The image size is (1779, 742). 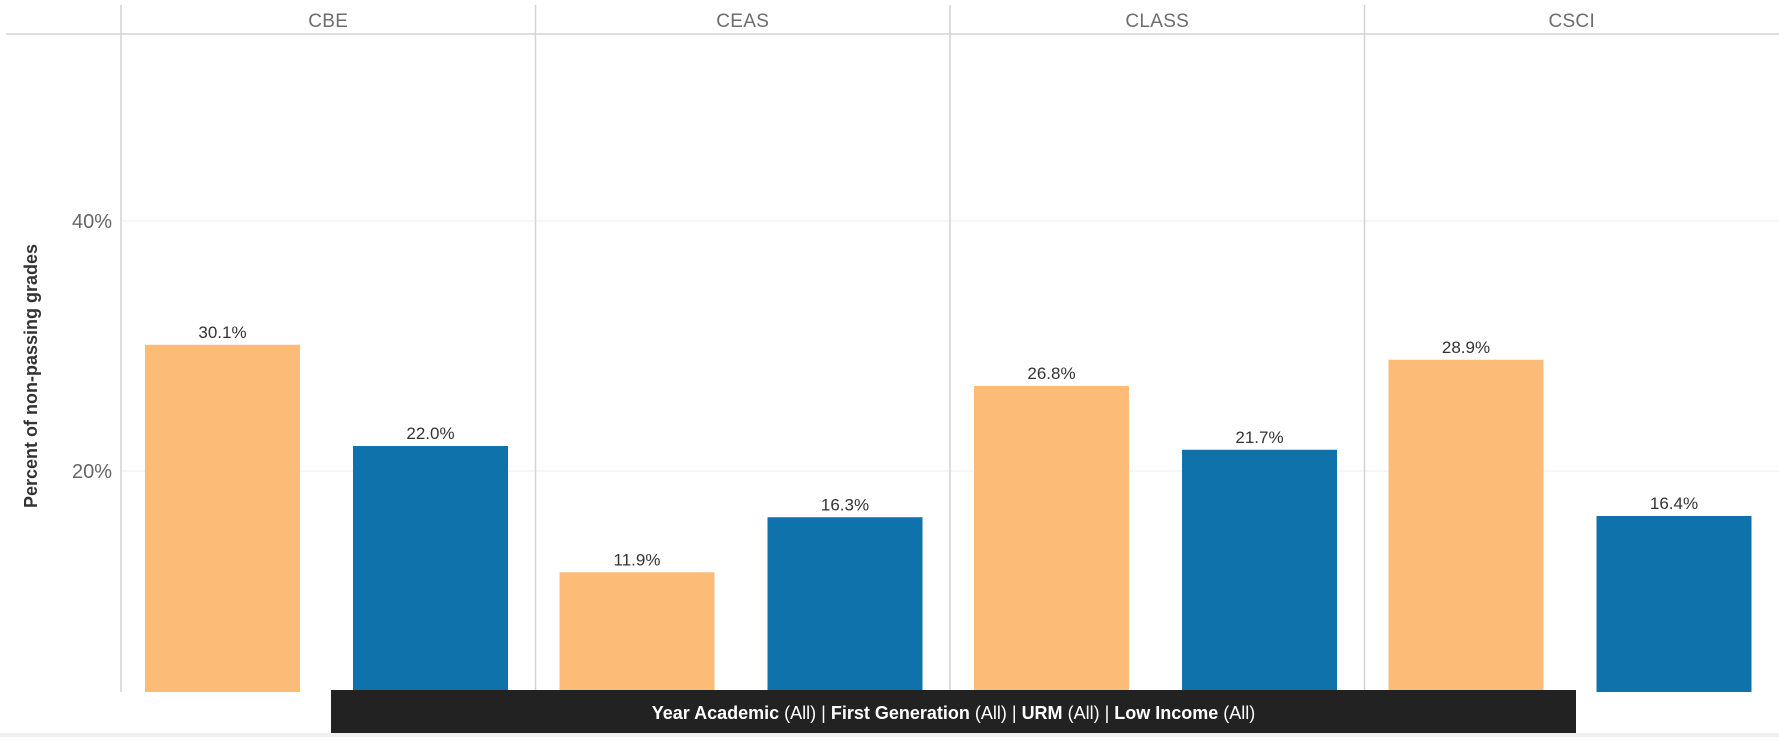 I want to click on data-label: 11.9%, so click(x=637, y=559).